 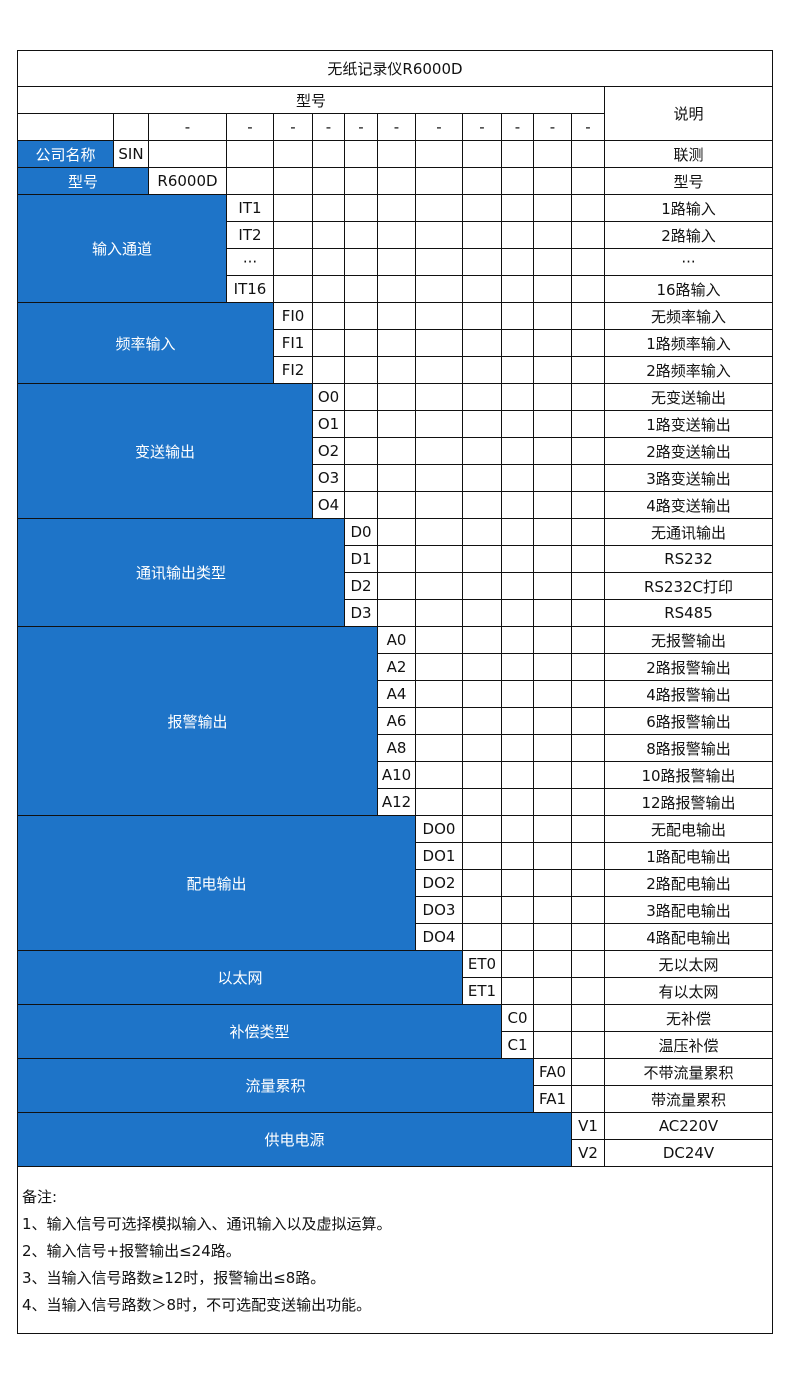 I want to click on option-code: V2, so click(x=588, y=1153).